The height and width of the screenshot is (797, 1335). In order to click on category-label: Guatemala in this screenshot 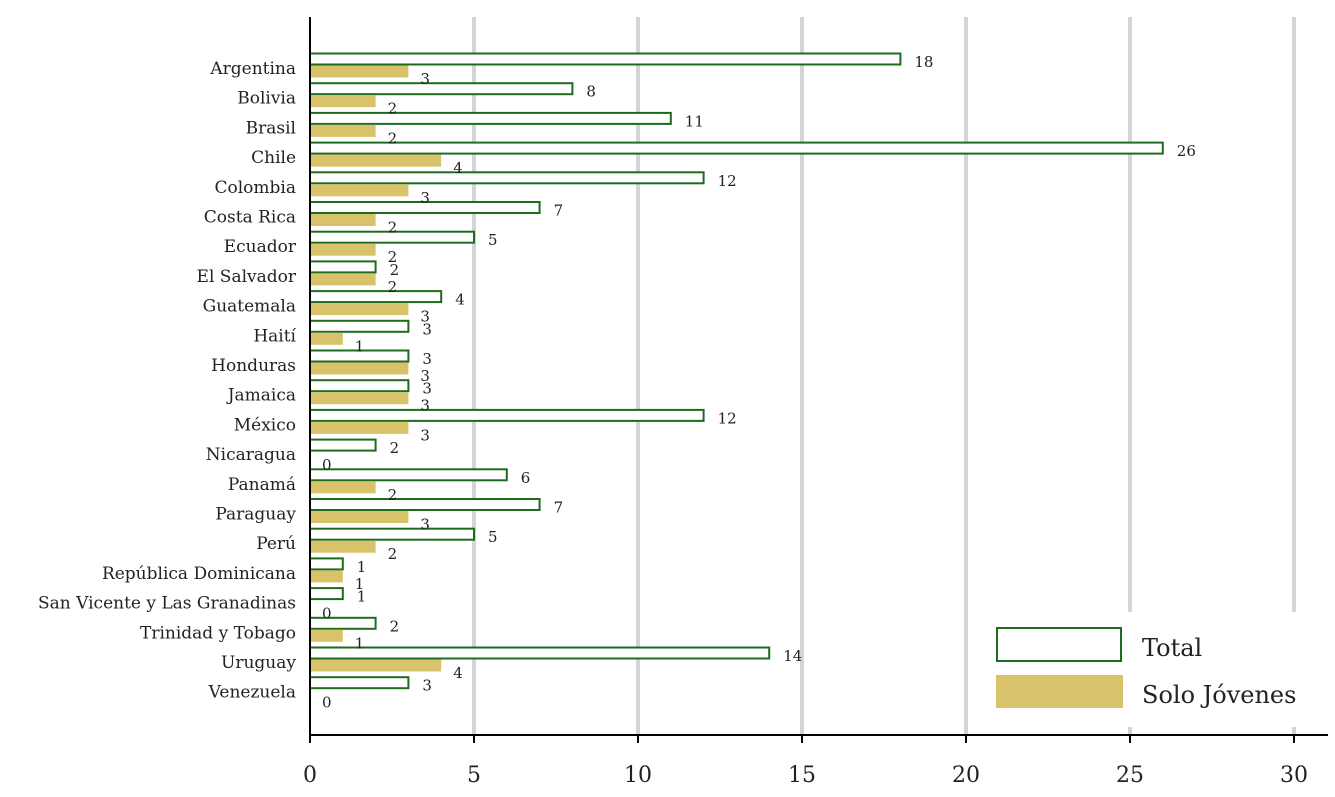, I will do `click(249, 307)`.